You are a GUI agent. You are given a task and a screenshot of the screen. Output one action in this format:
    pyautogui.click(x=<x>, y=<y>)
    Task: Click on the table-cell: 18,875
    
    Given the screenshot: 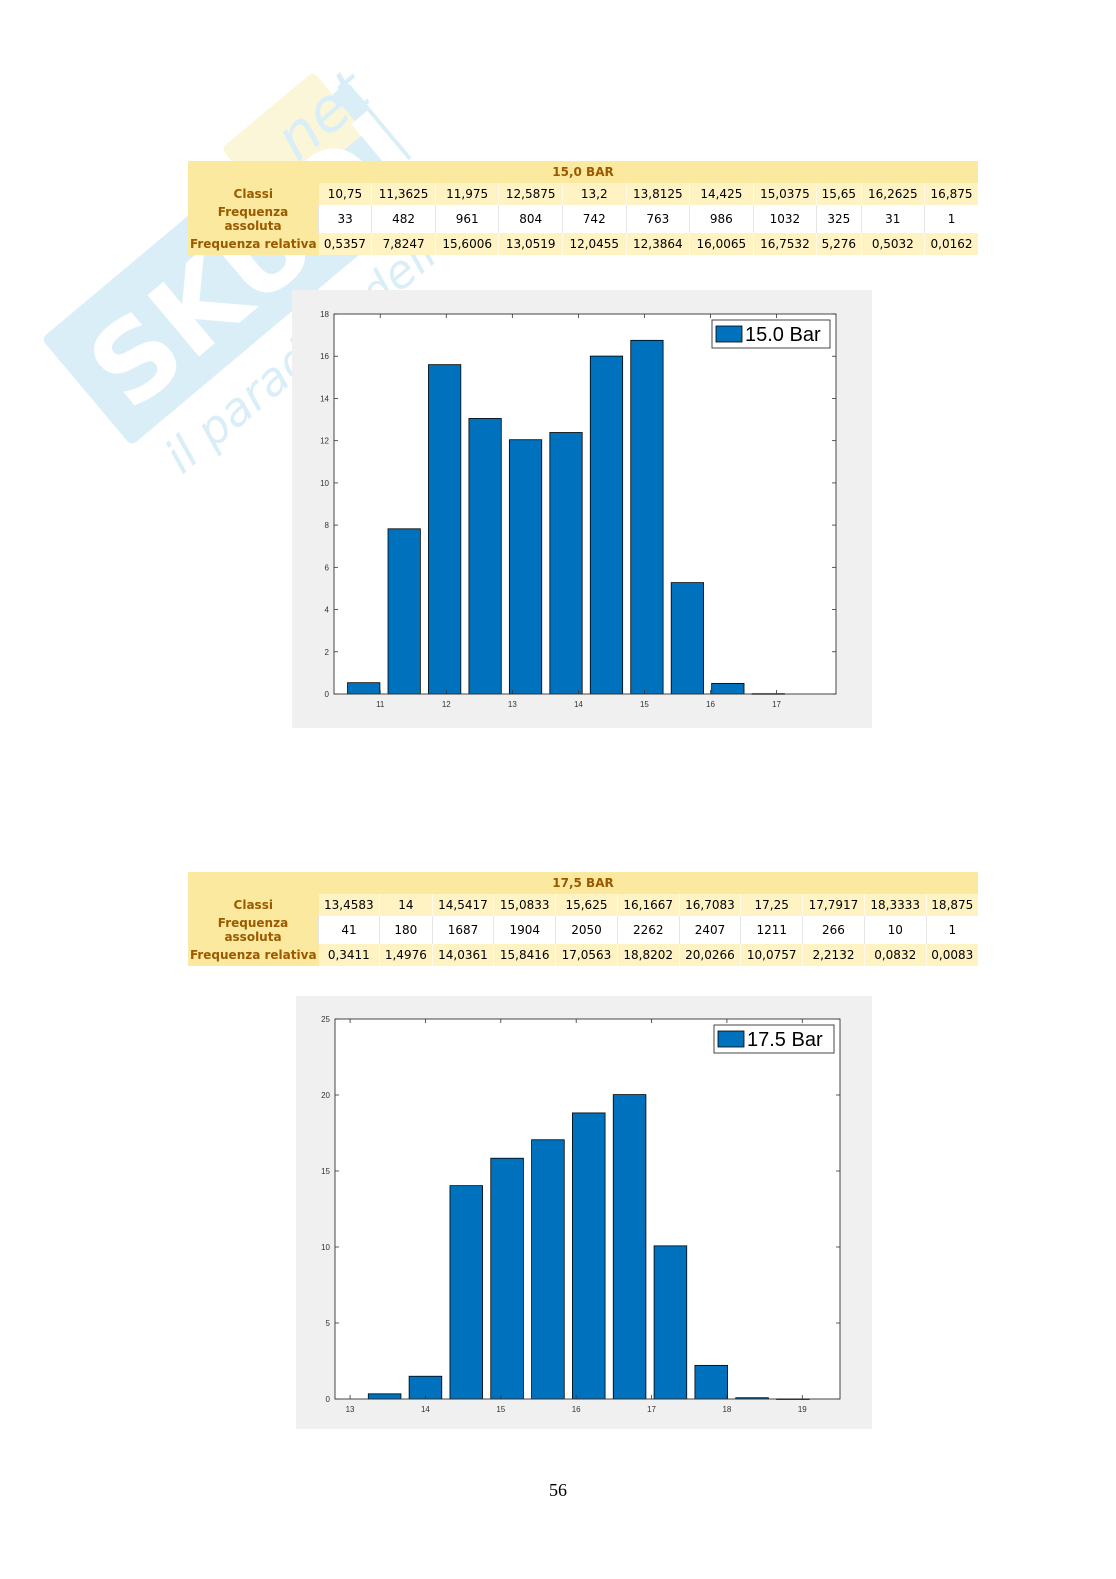 What is the action you would take?
    pyautogui.click(x=951, y=905)
    